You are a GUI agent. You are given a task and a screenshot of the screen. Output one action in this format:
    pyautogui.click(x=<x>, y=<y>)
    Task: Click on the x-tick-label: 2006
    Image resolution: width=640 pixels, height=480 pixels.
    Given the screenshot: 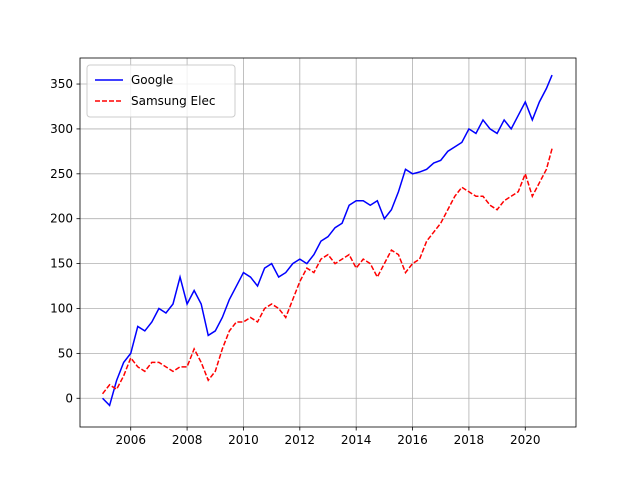 What is the action you would take?
    pyautogui.click(x=130, y=440)
    